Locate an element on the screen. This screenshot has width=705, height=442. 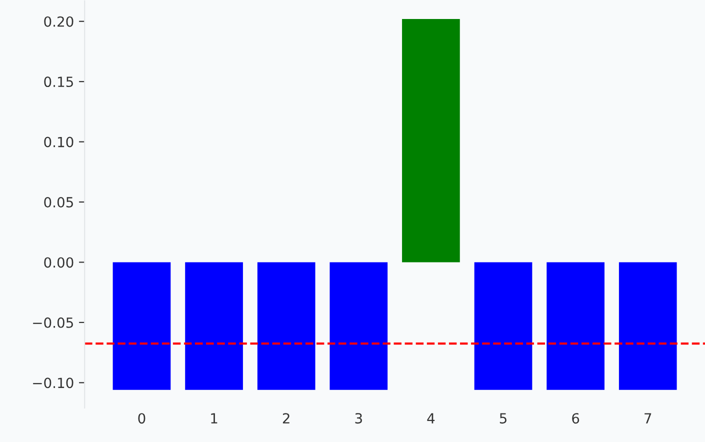
y-tick-label: 0.15 is located at coordinates (58, 82).